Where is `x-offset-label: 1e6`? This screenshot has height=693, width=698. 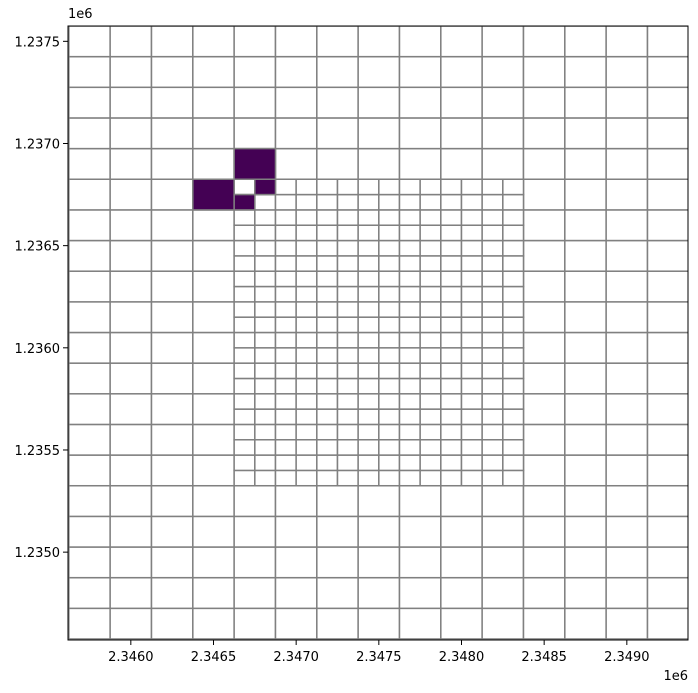
x-offset-label: 1e6 is located at coordinates (675, 676).